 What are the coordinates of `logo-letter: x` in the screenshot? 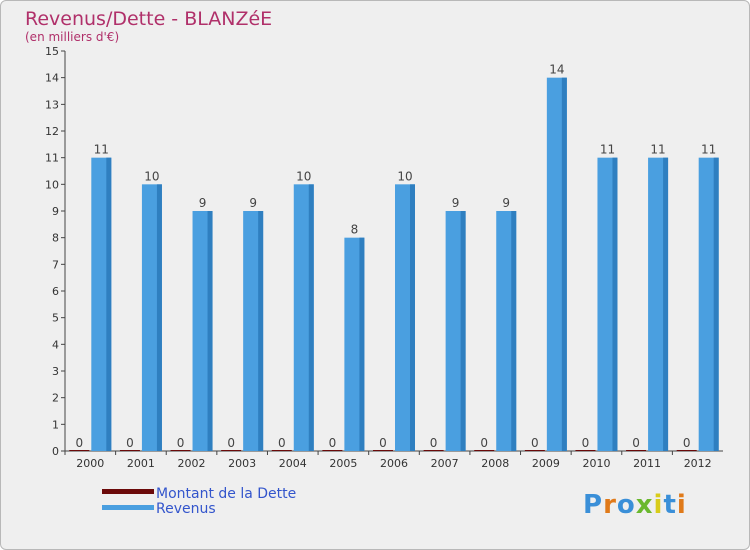 It's located at (644, 505).